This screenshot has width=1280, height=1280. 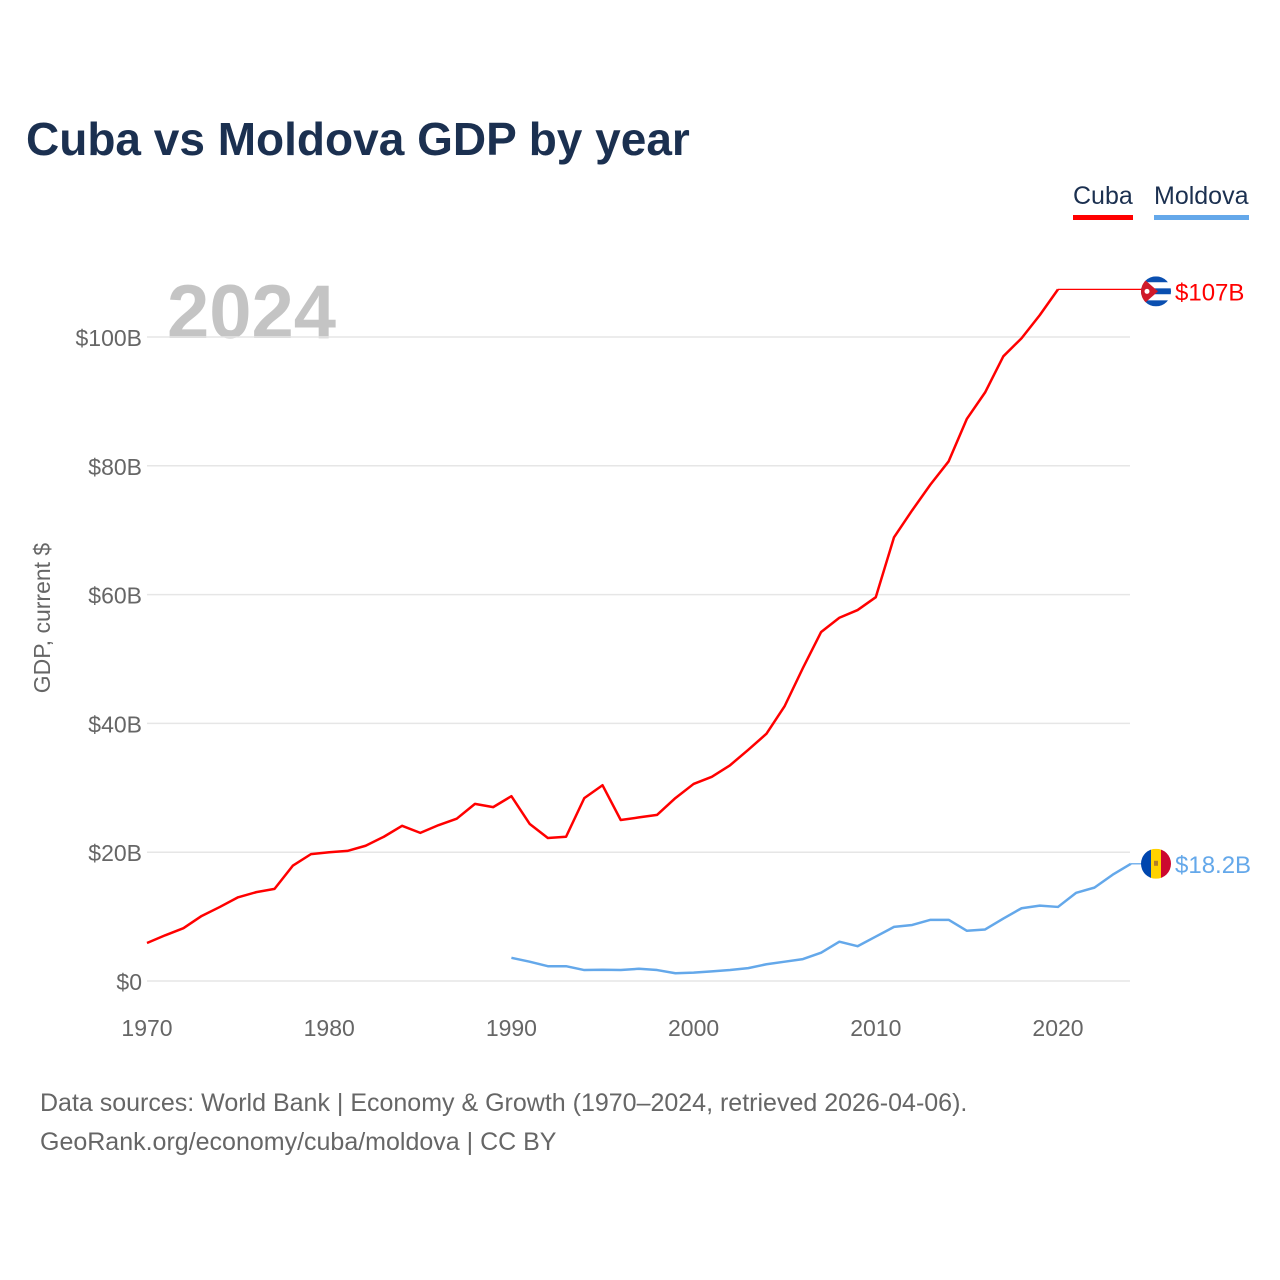 I want to click on end-value-label-moldova: $18.2B, so click(x=1213, y=865).